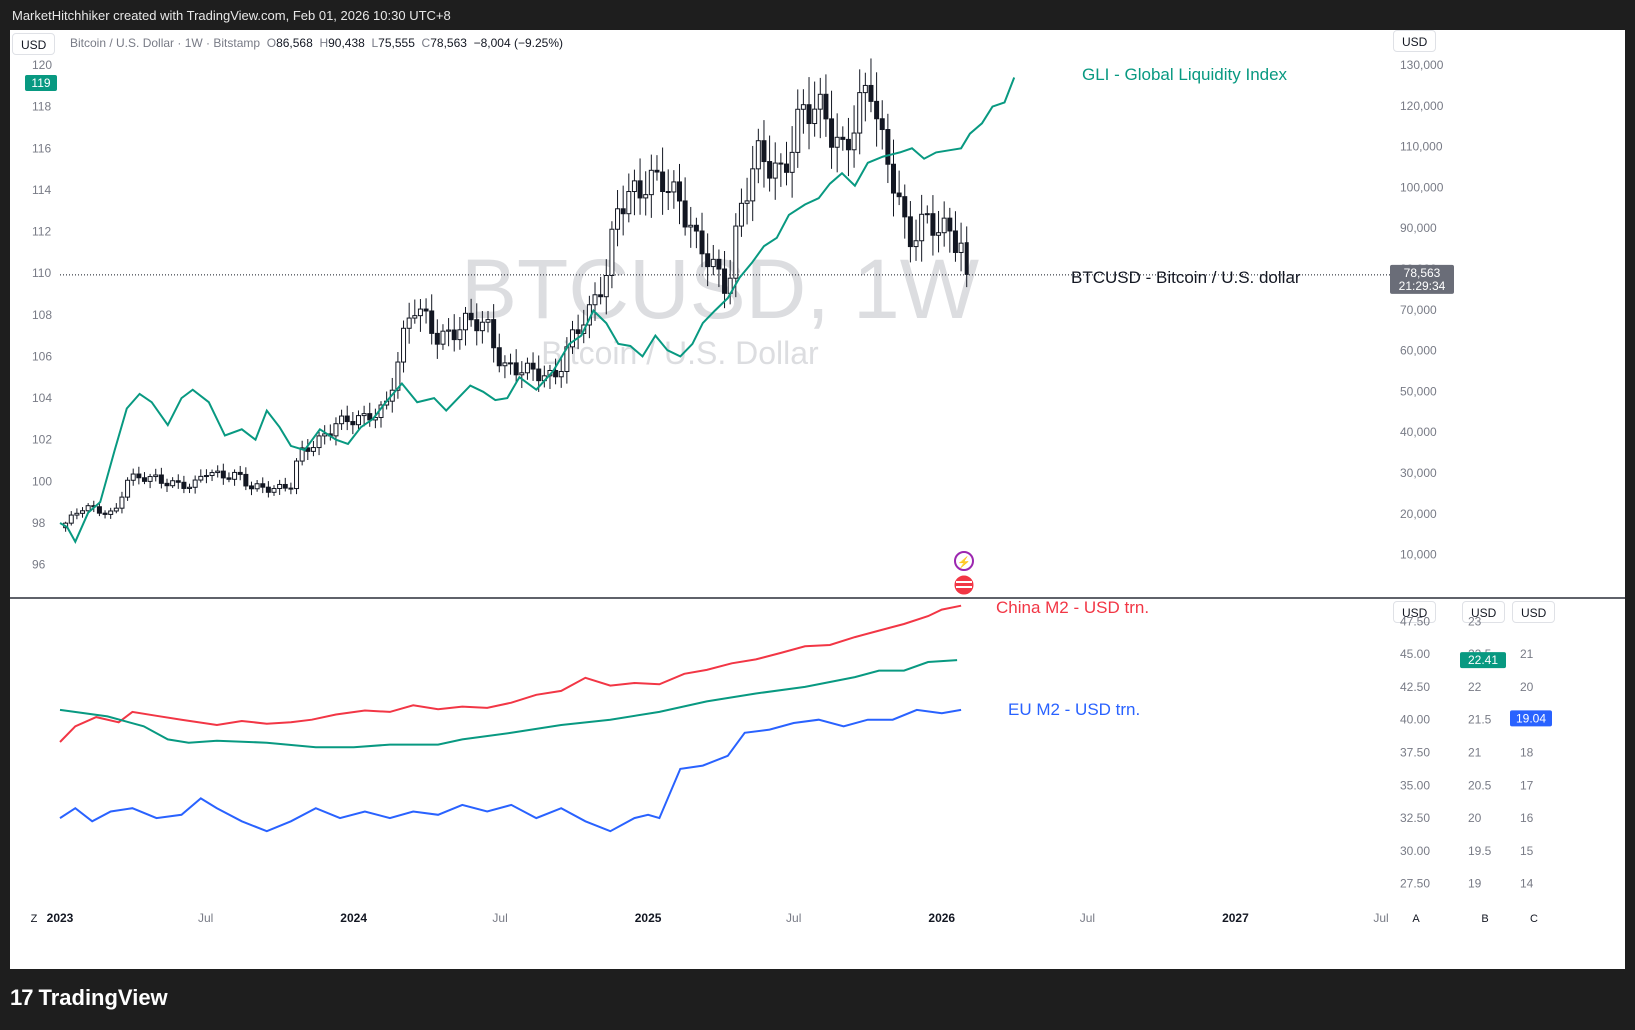 This screenshot has height=1030, width=1635. Describe the element at coordinates (1527, 654) in the screenshot. I see `eu-axis-tick: 21` at that location.